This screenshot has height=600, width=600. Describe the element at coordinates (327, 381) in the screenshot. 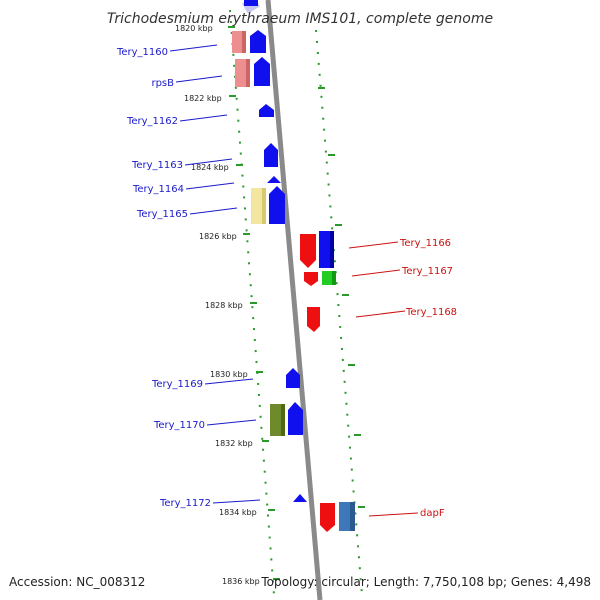

I see `reverse-features` at that location.